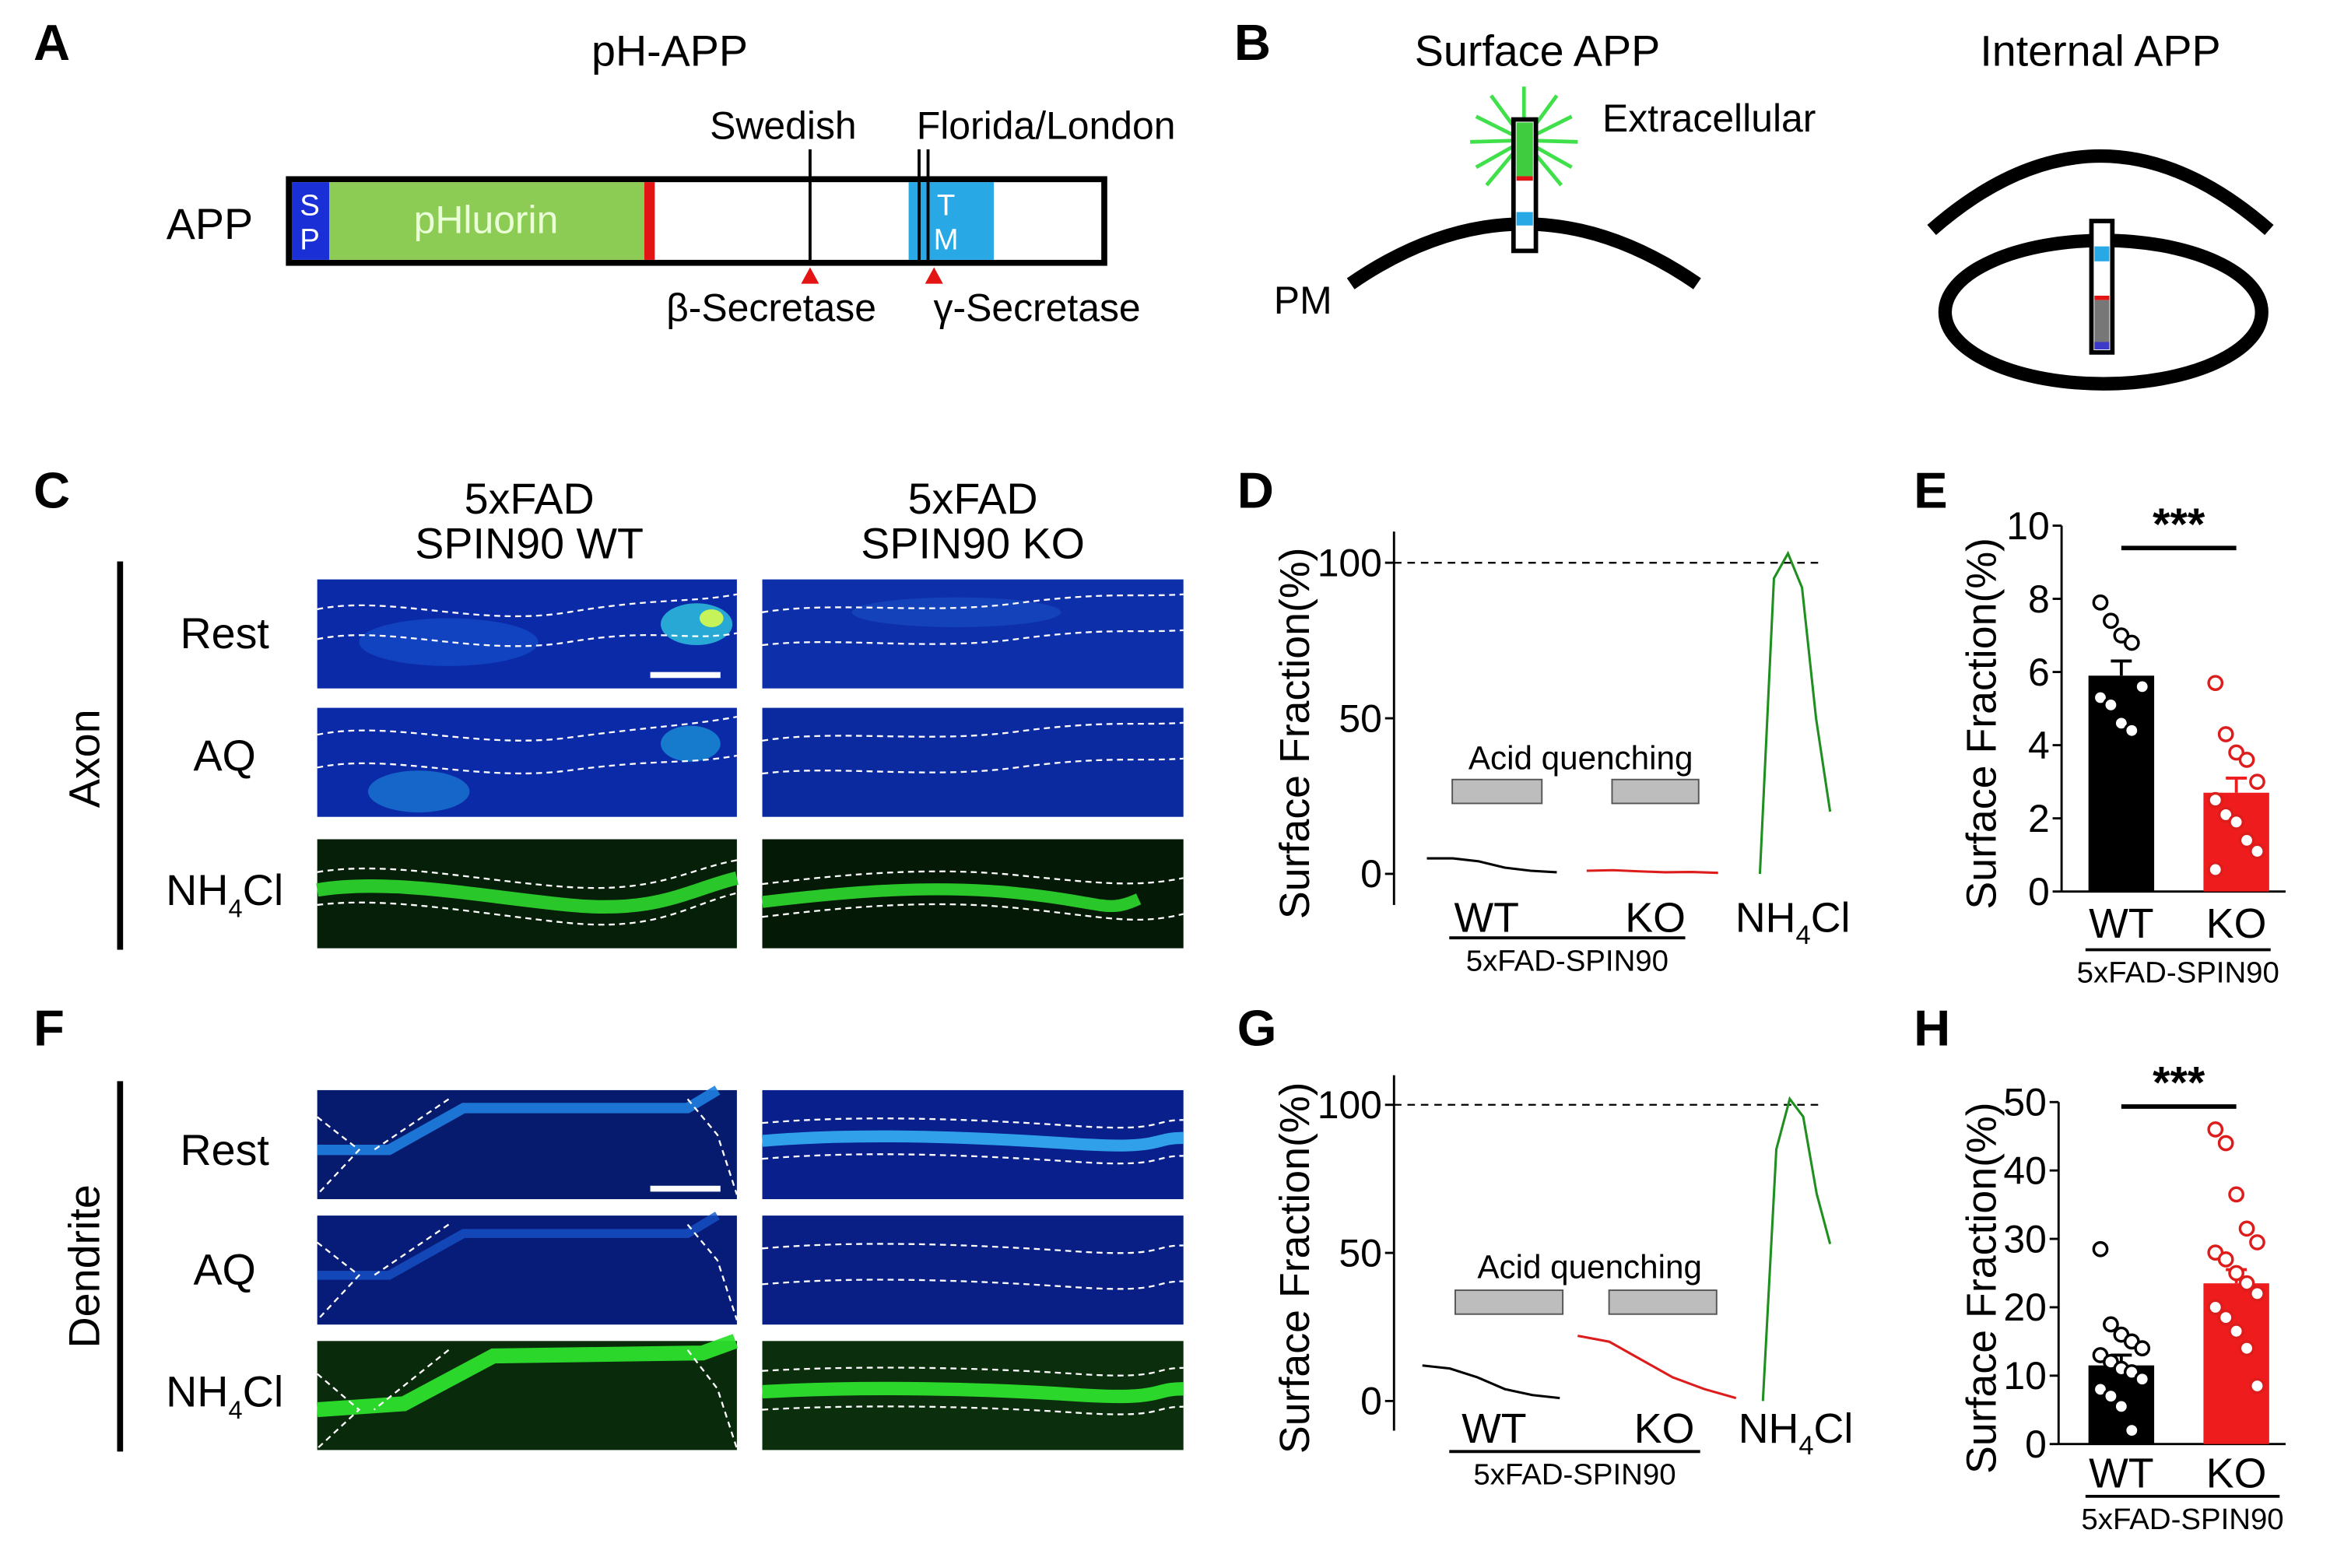  Describe the element at coordinates (224, 633) in the screenshot. I see `axon-row-rest: Rest` at that location.